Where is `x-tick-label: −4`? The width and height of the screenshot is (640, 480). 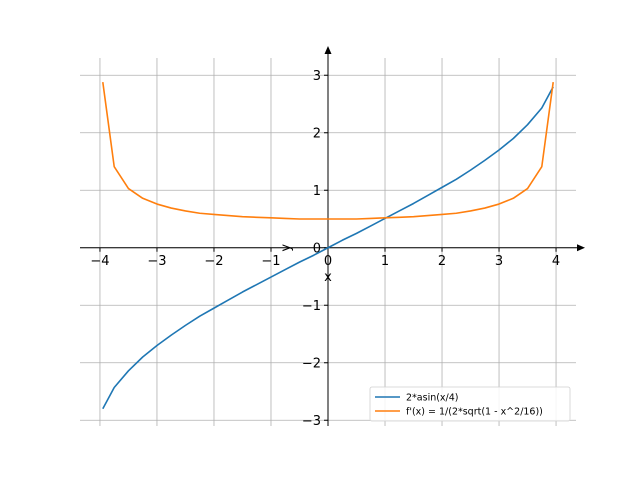
x-tick-label: −4 is located at coordinates (99, 261).